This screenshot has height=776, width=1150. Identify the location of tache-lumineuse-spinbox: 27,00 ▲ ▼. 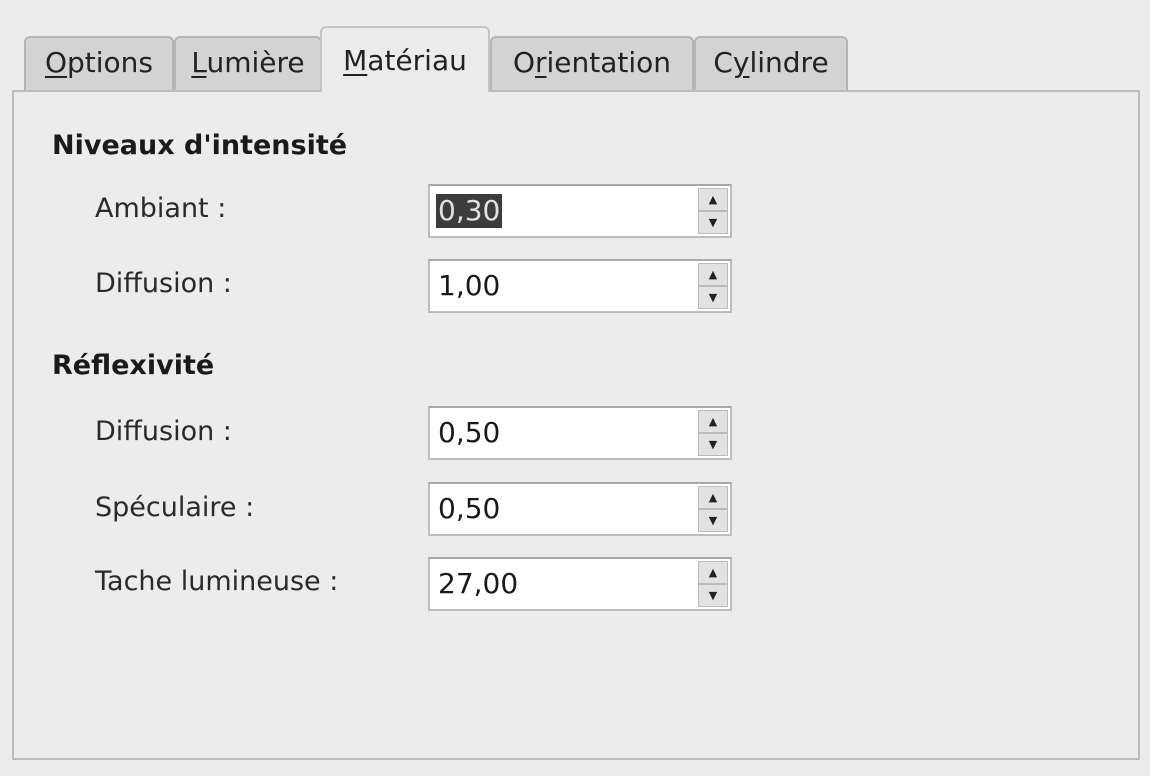
(580, 584).